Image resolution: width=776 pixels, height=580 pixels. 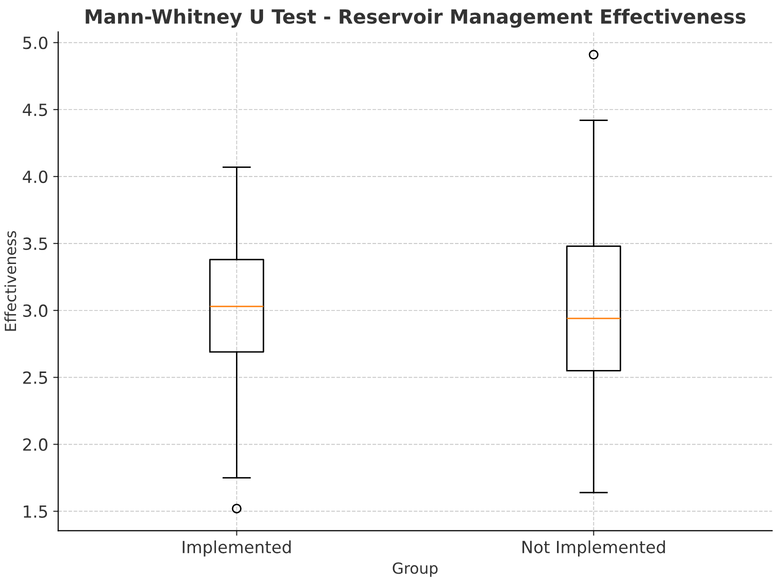 I want to click on y-tick-label: 4.5, so click(x=35, y=110).